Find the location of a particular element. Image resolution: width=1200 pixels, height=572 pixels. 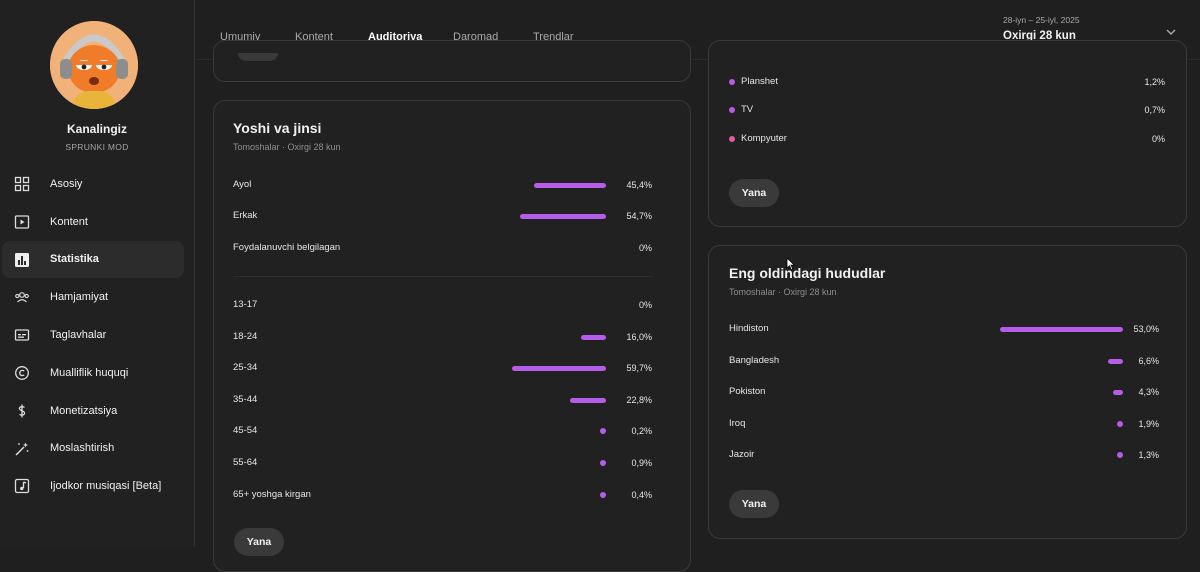

period-selector: Oxirgi 28 kun is located at coordinates (1039, 36).